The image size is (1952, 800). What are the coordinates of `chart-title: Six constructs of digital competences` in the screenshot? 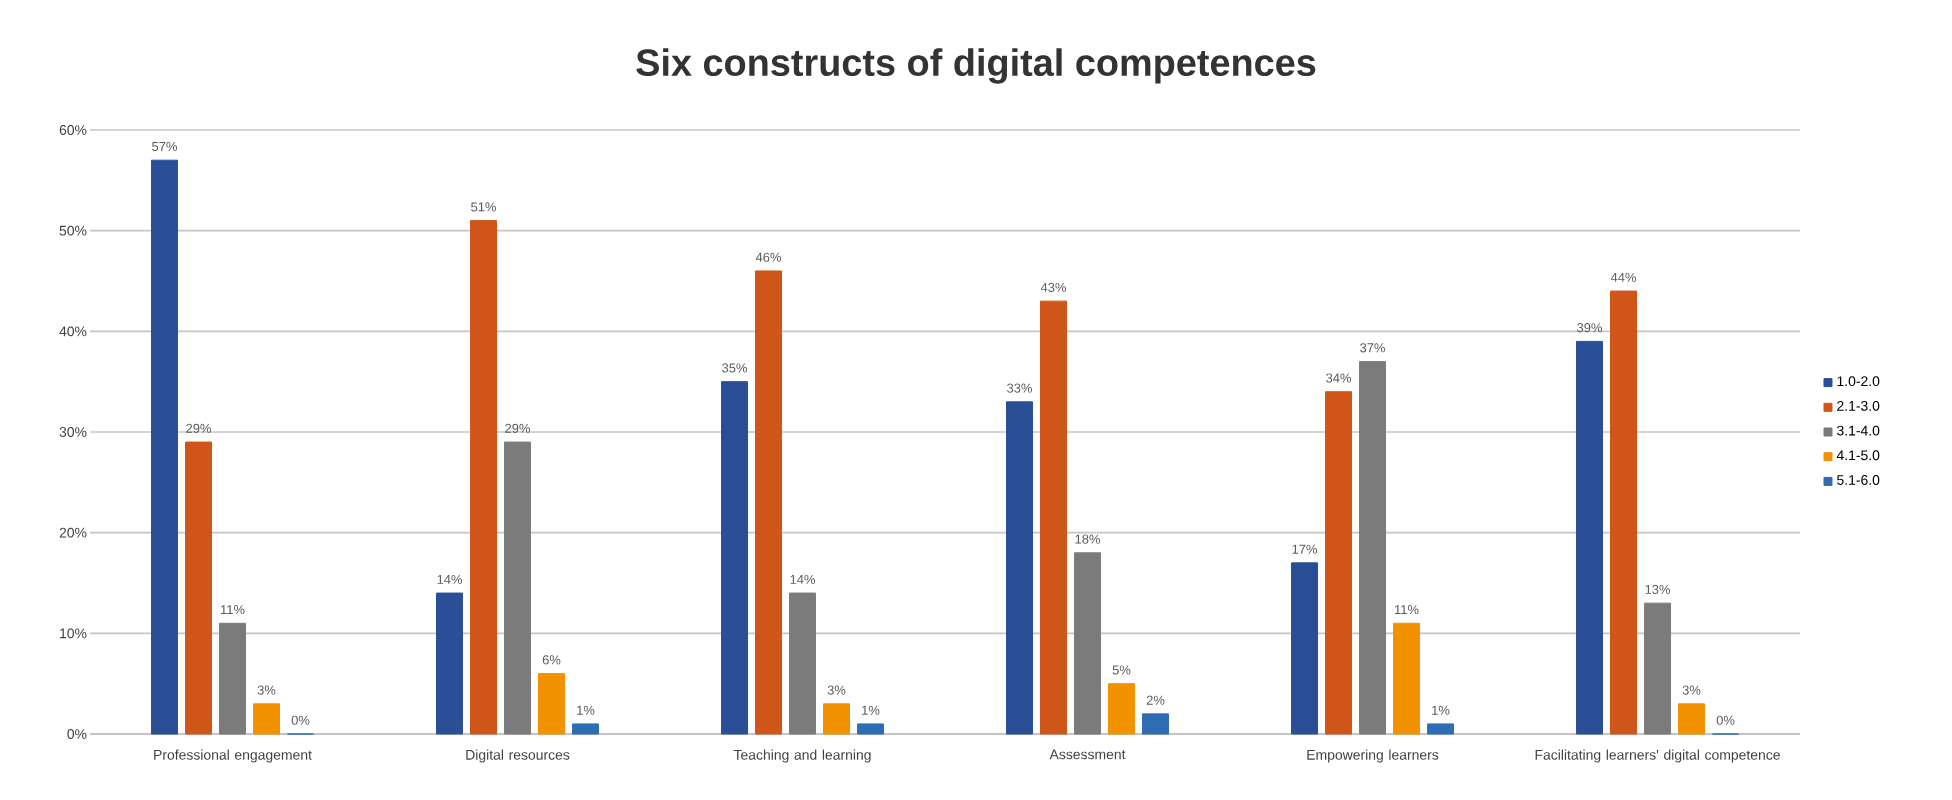 It's located at (976, 66).